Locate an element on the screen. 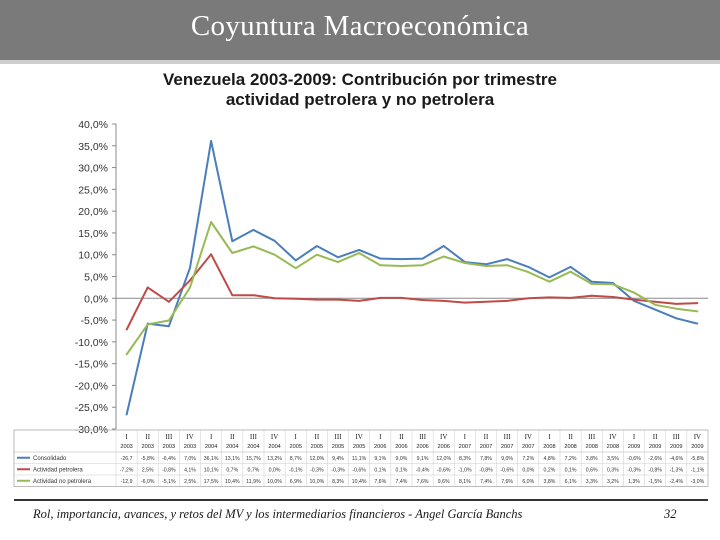  table-cell-value: -0,4% is located at coordinates (423, 471).